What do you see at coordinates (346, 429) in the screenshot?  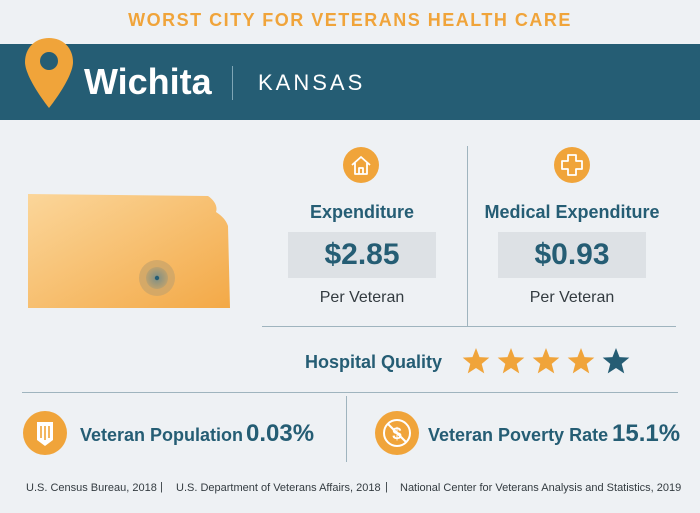 I see `stats-divider` at bounding box center [346, 429].